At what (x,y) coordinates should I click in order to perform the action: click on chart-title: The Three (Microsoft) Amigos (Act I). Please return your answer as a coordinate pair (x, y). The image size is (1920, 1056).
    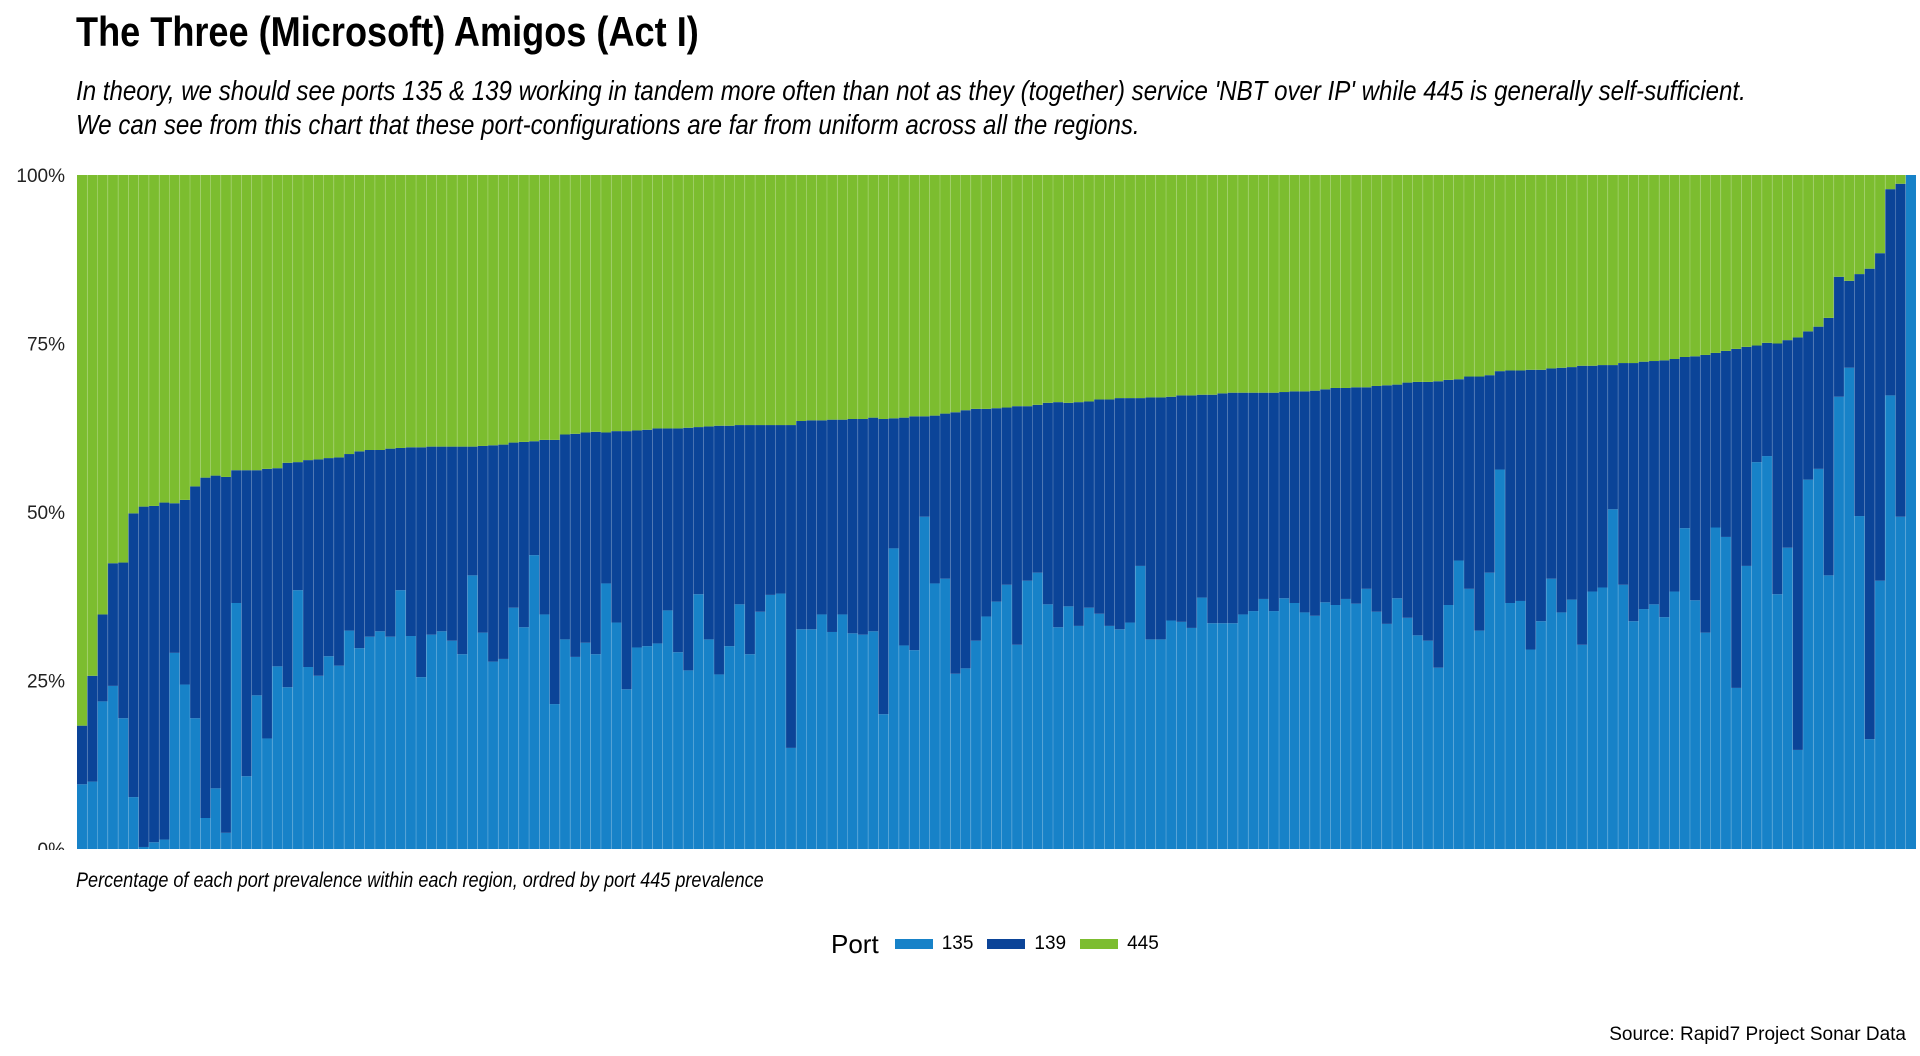
    Looking at the image, I should click on (387, 31).